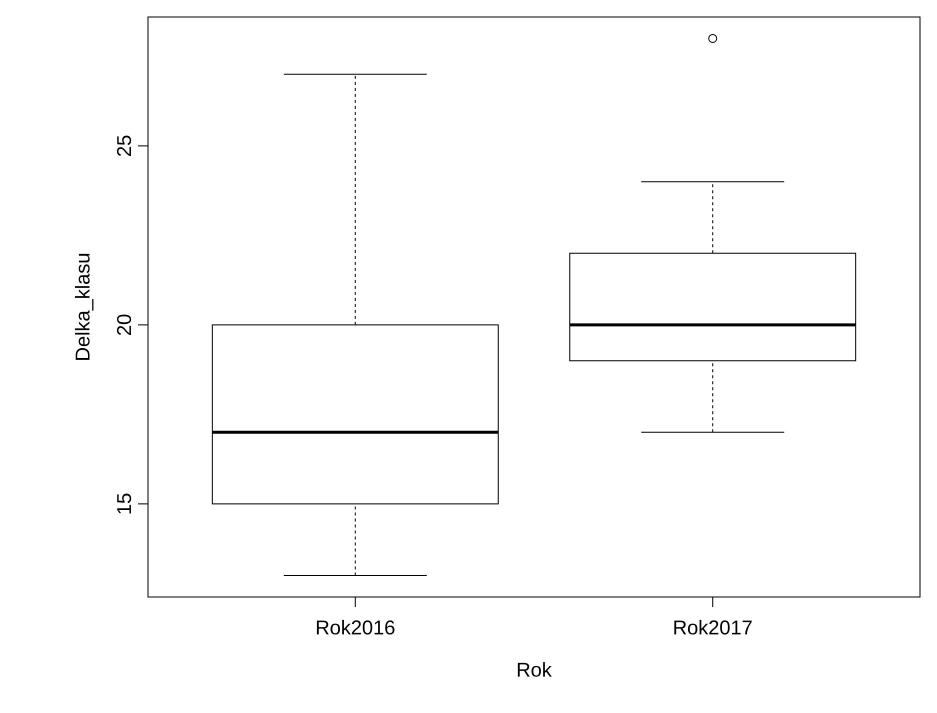 Image resolution: width=937 pixels, height=713 pixels. What do you see at coordinates (84, 307) in the screenshot?
I see `y-axis-title: Delka_klasu` at bounding box center [84, 307].